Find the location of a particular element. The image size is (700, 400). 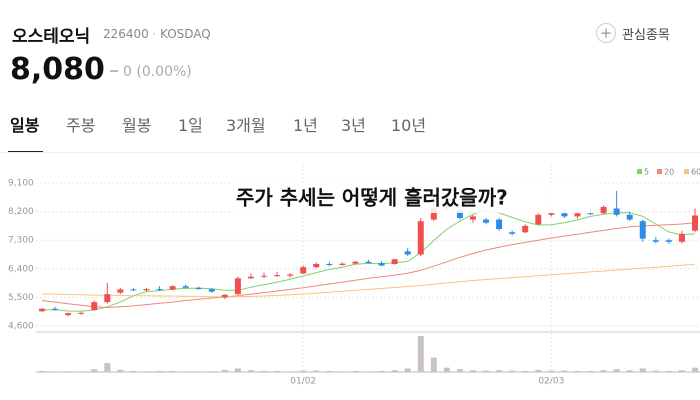

tab: 일봉 is located at coordinates (25, 125).